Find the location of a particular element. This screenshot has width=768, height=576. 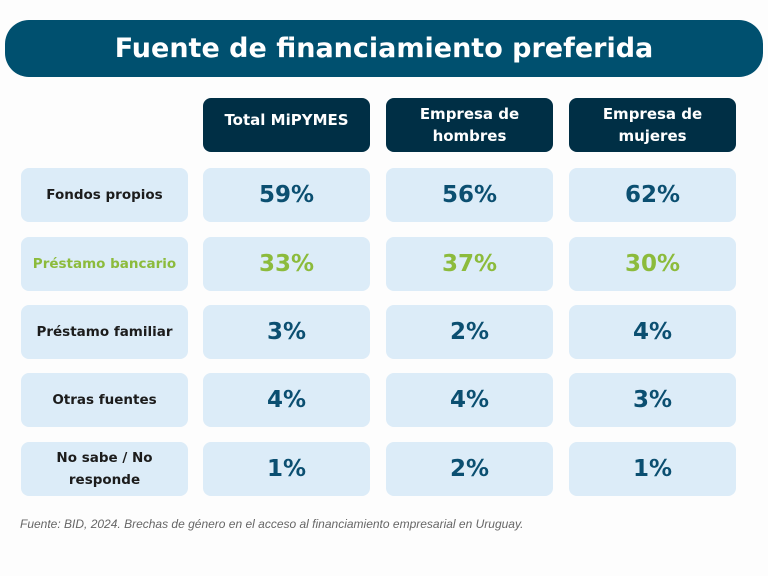

column-header-hombres: Empresa de hombres is located at coordinates (469, 125).